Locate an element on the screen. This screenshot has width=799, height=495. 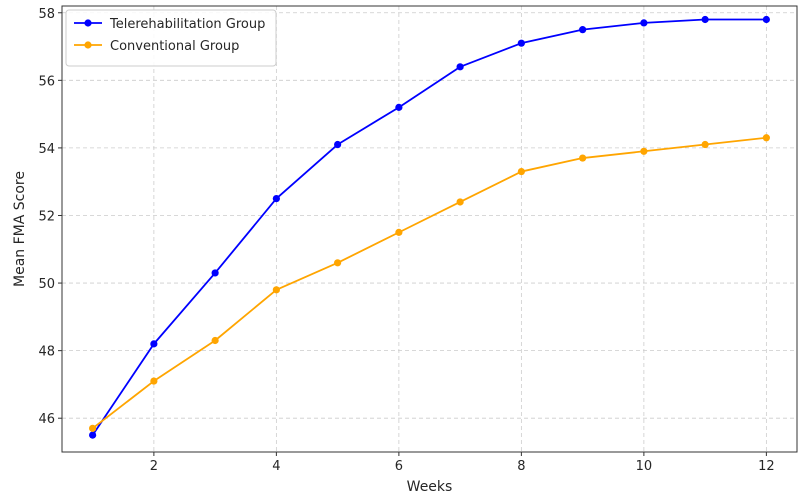
y-tick-label: 46 is located at coordinates (46, 419).